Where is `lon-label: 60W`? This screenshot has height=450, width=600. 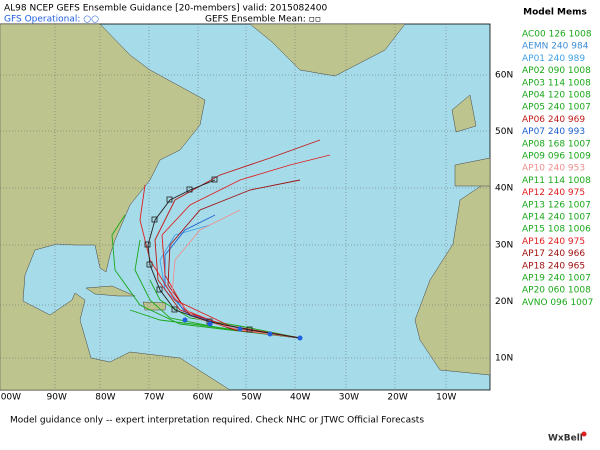
lon-label: 60W is located at coordinates (203, 398).